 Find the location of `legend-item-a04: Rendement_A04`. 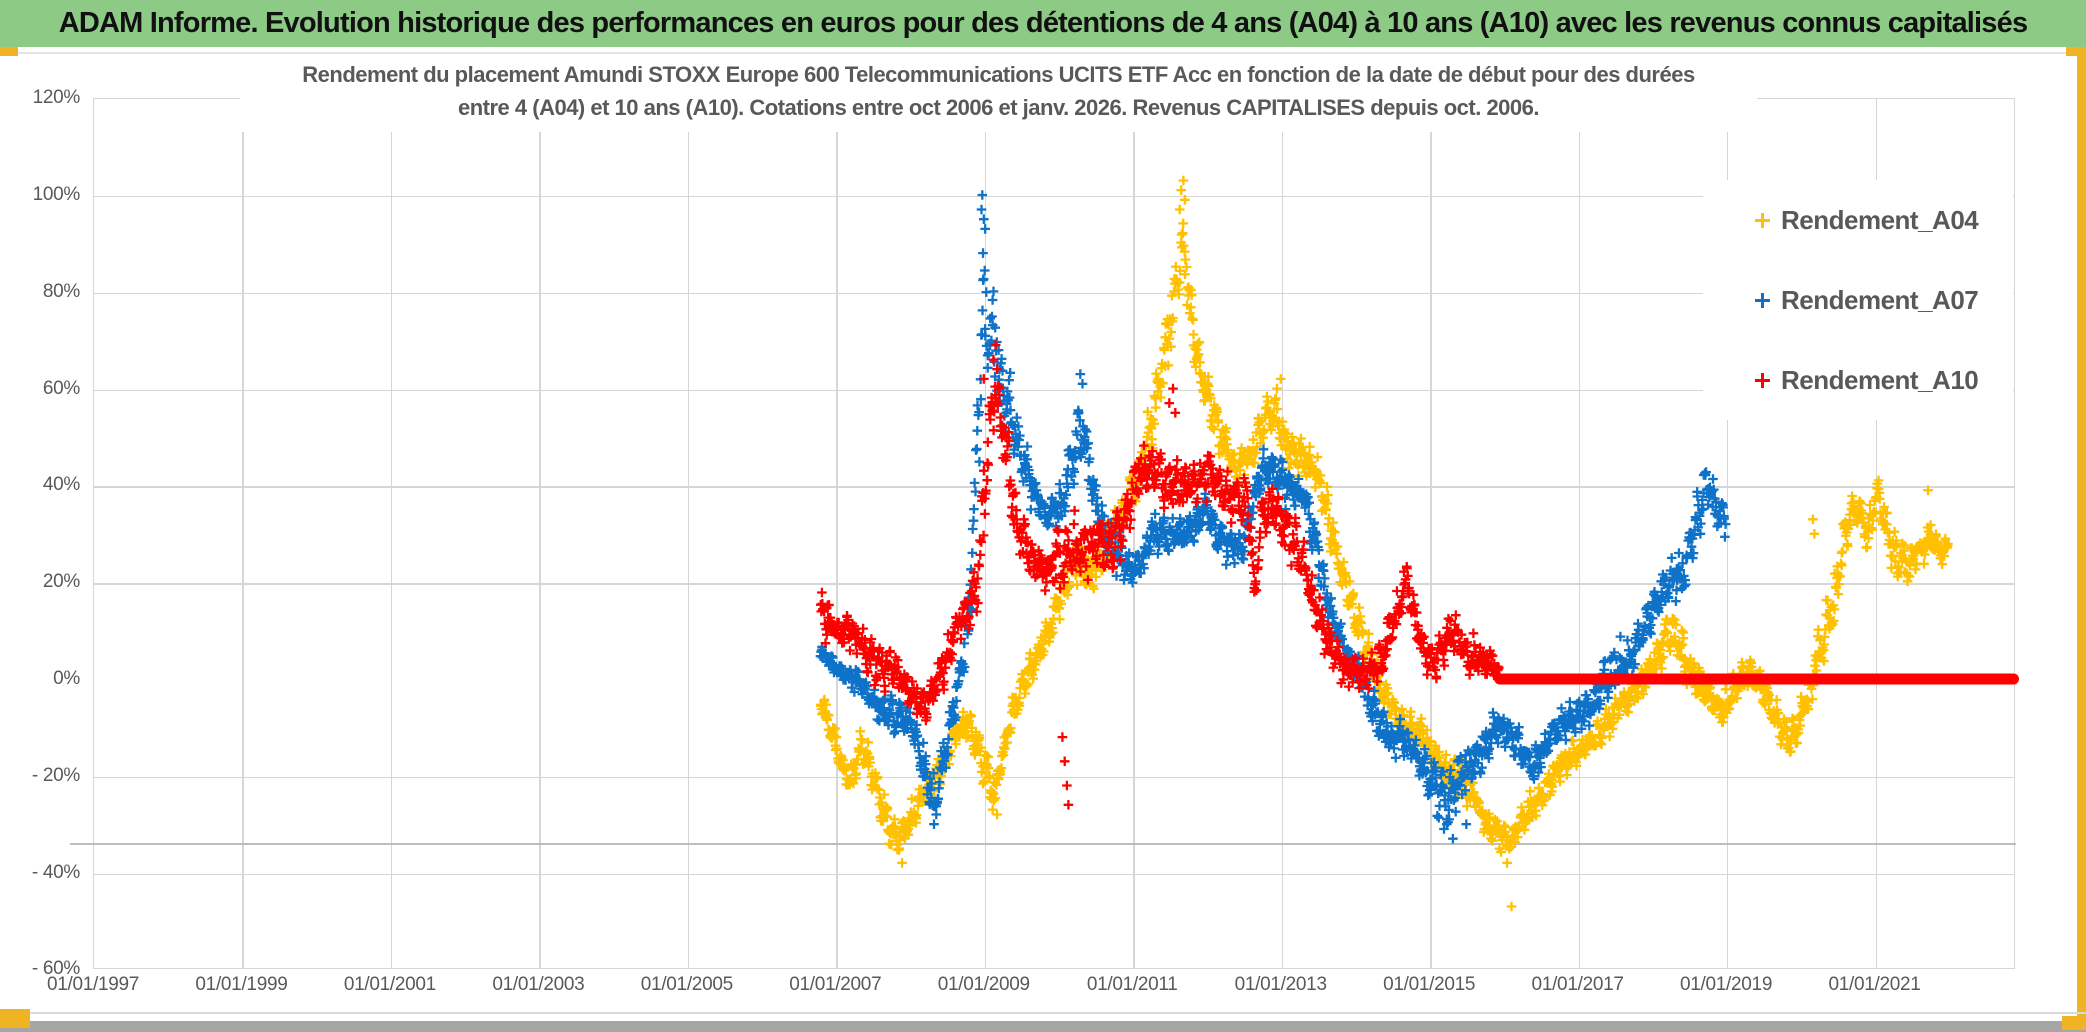

legend-item-a04: Rendement_A04 is located at coordinates (1858, 220).